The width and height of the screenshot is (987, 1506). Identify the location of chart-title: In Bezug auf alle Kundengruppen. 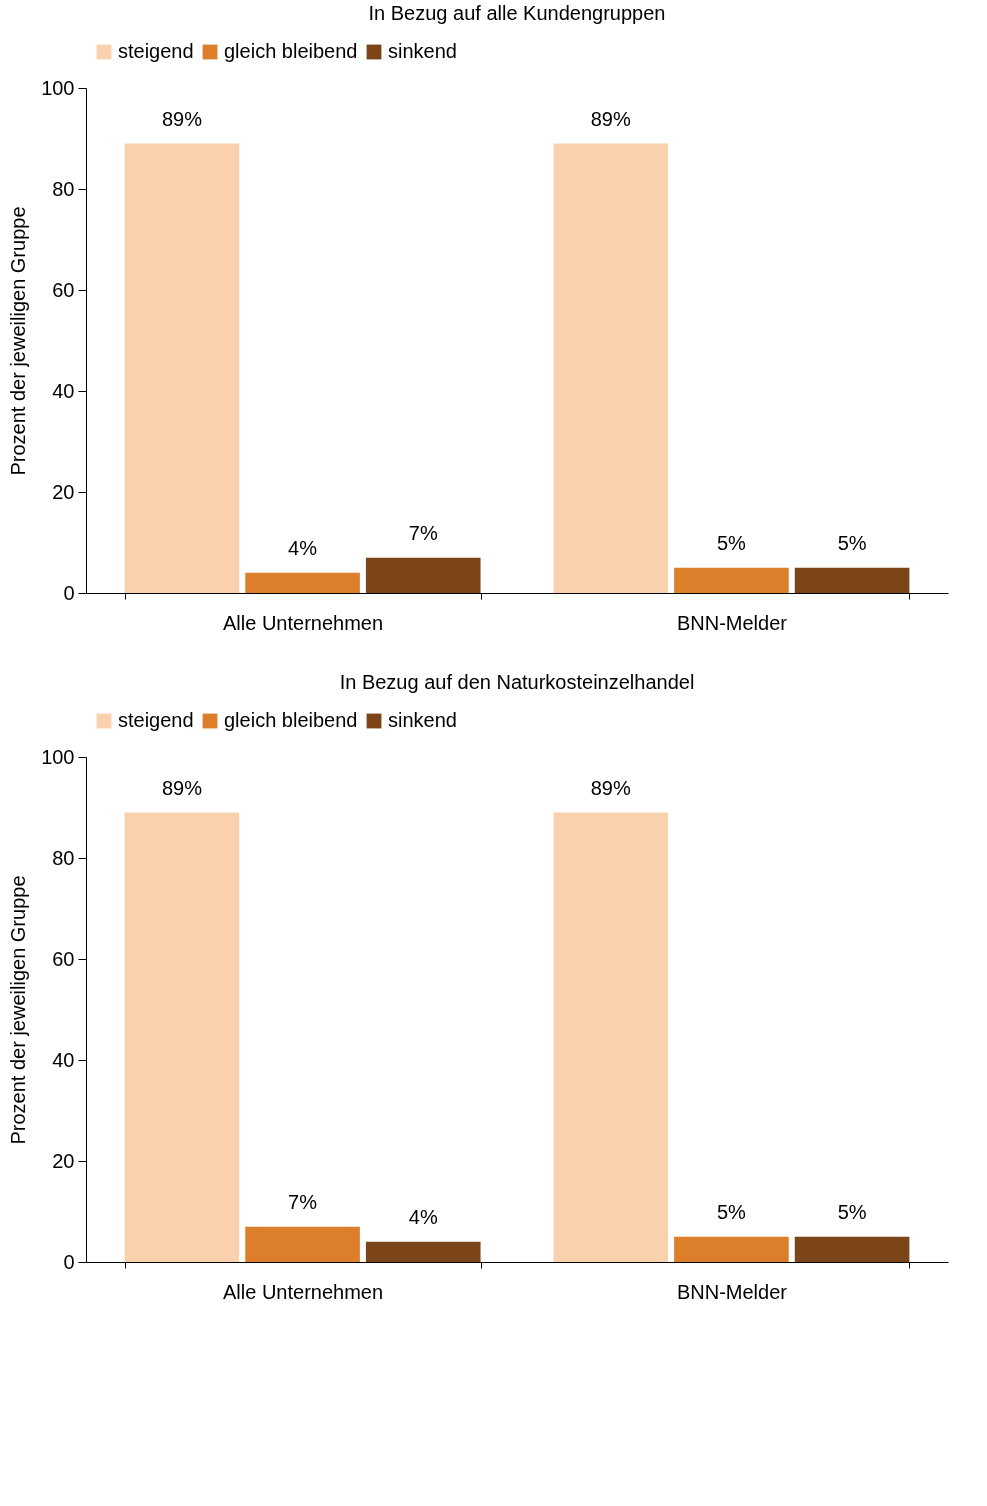
(517, 13).